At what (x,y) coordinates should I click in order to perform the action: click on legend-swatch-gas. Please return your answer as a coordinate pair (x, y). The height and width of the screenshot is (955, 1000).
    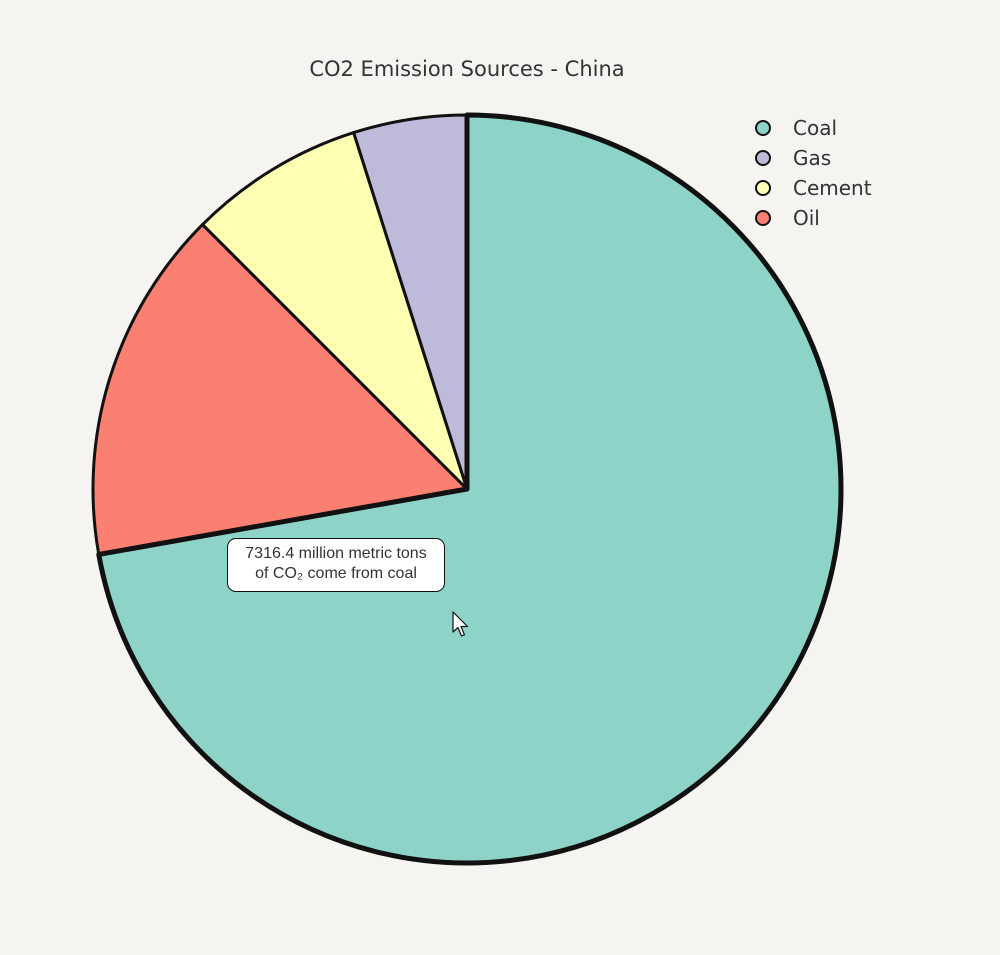
    Looking at the image, I should click on (763, 158).